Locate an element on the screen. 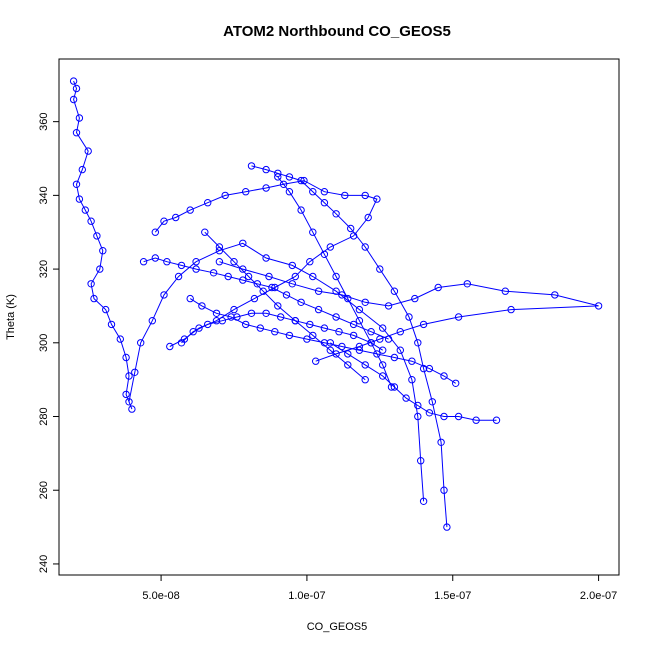 This screenshot has height=650, width=650. x-tick-label: 1.5e-07 is located at coordinates (452, 596).